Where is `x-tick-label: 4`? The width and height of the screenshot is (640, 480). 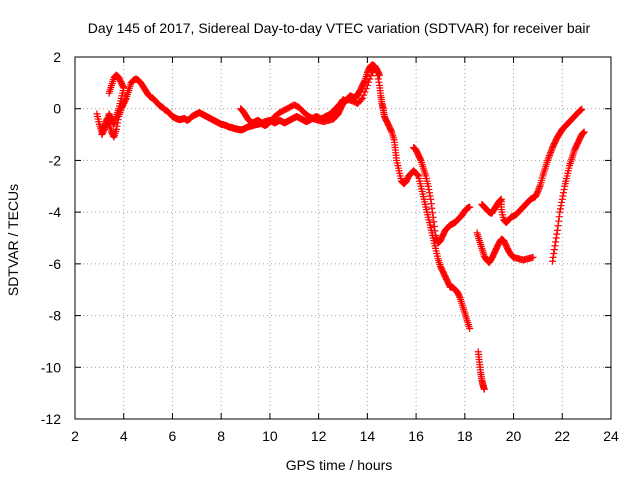
x-tick-label: 4 is located at coordinates (124, 436).